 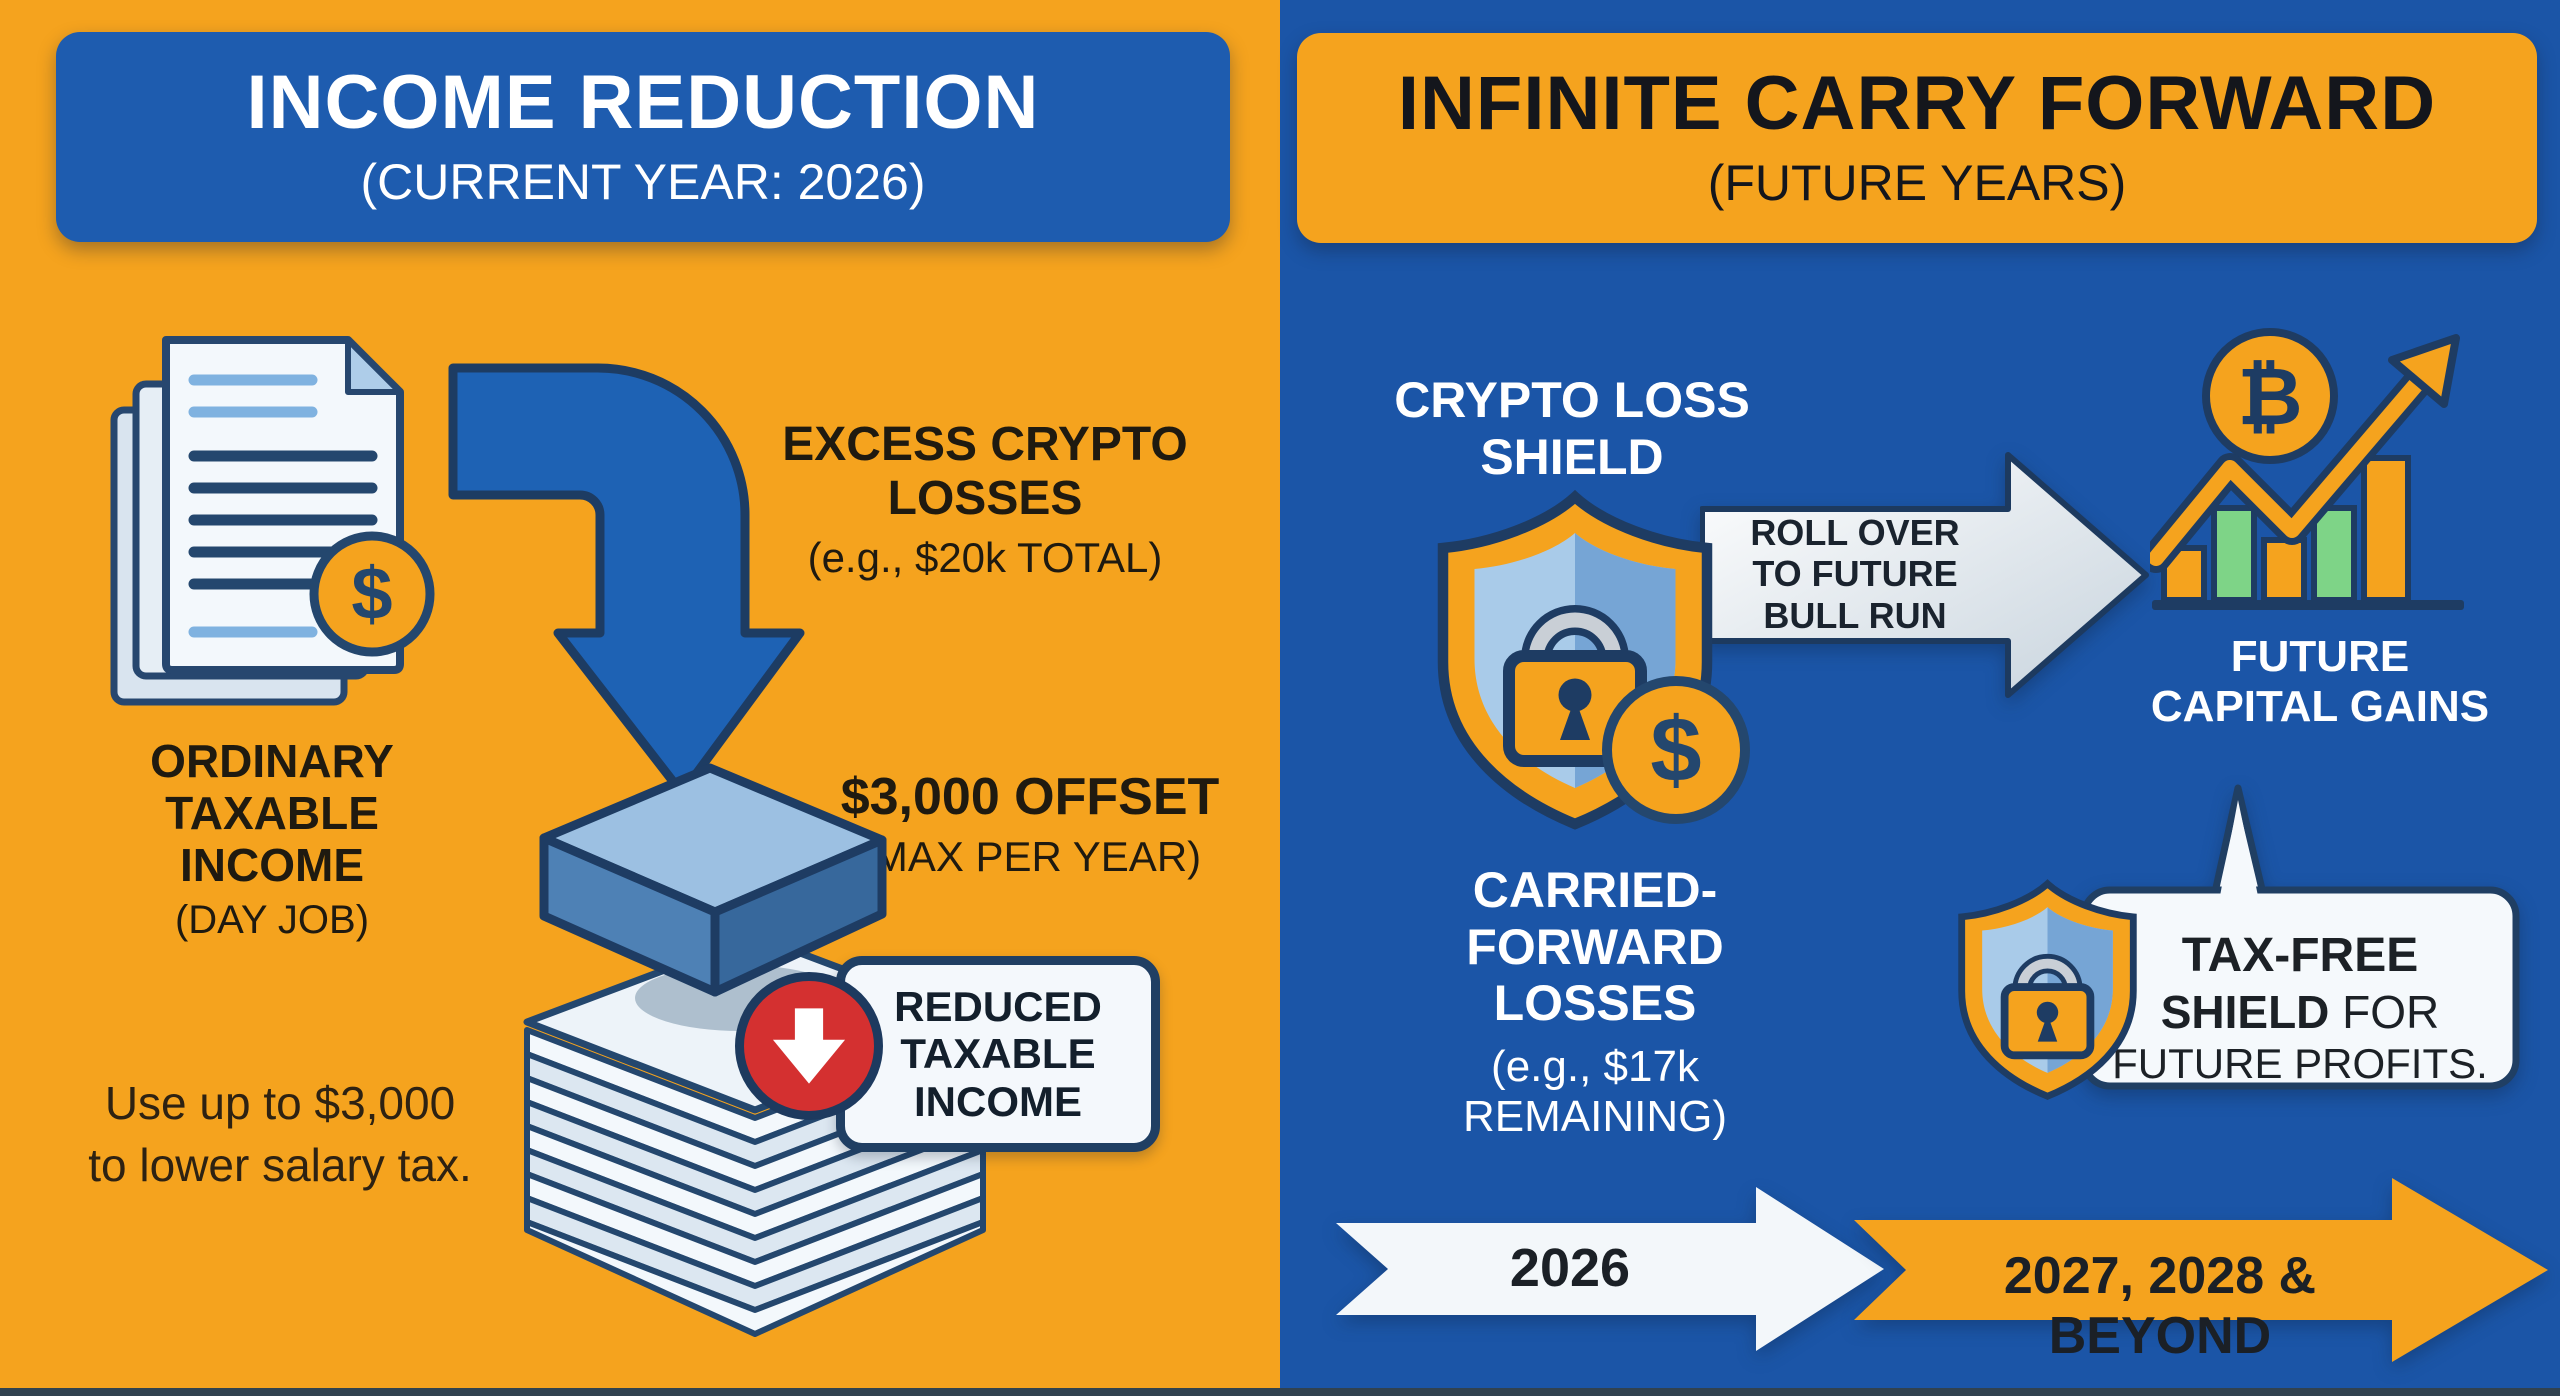 What do you see at coordinates (272, 761) in the screenshot?
I see `ordinary-income-line1: ORDINARY` at bounding box center [272, 761].